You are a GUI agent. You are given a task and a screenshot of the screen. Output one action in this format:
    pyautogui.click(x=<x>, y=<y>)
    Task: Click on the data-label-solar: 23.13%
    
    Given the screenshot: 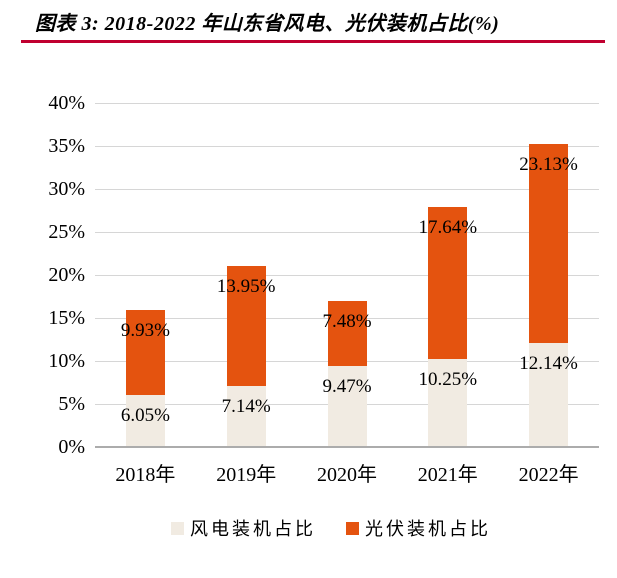 What is the action you would take?
    pyautogui.click(x=548, y=164)
    